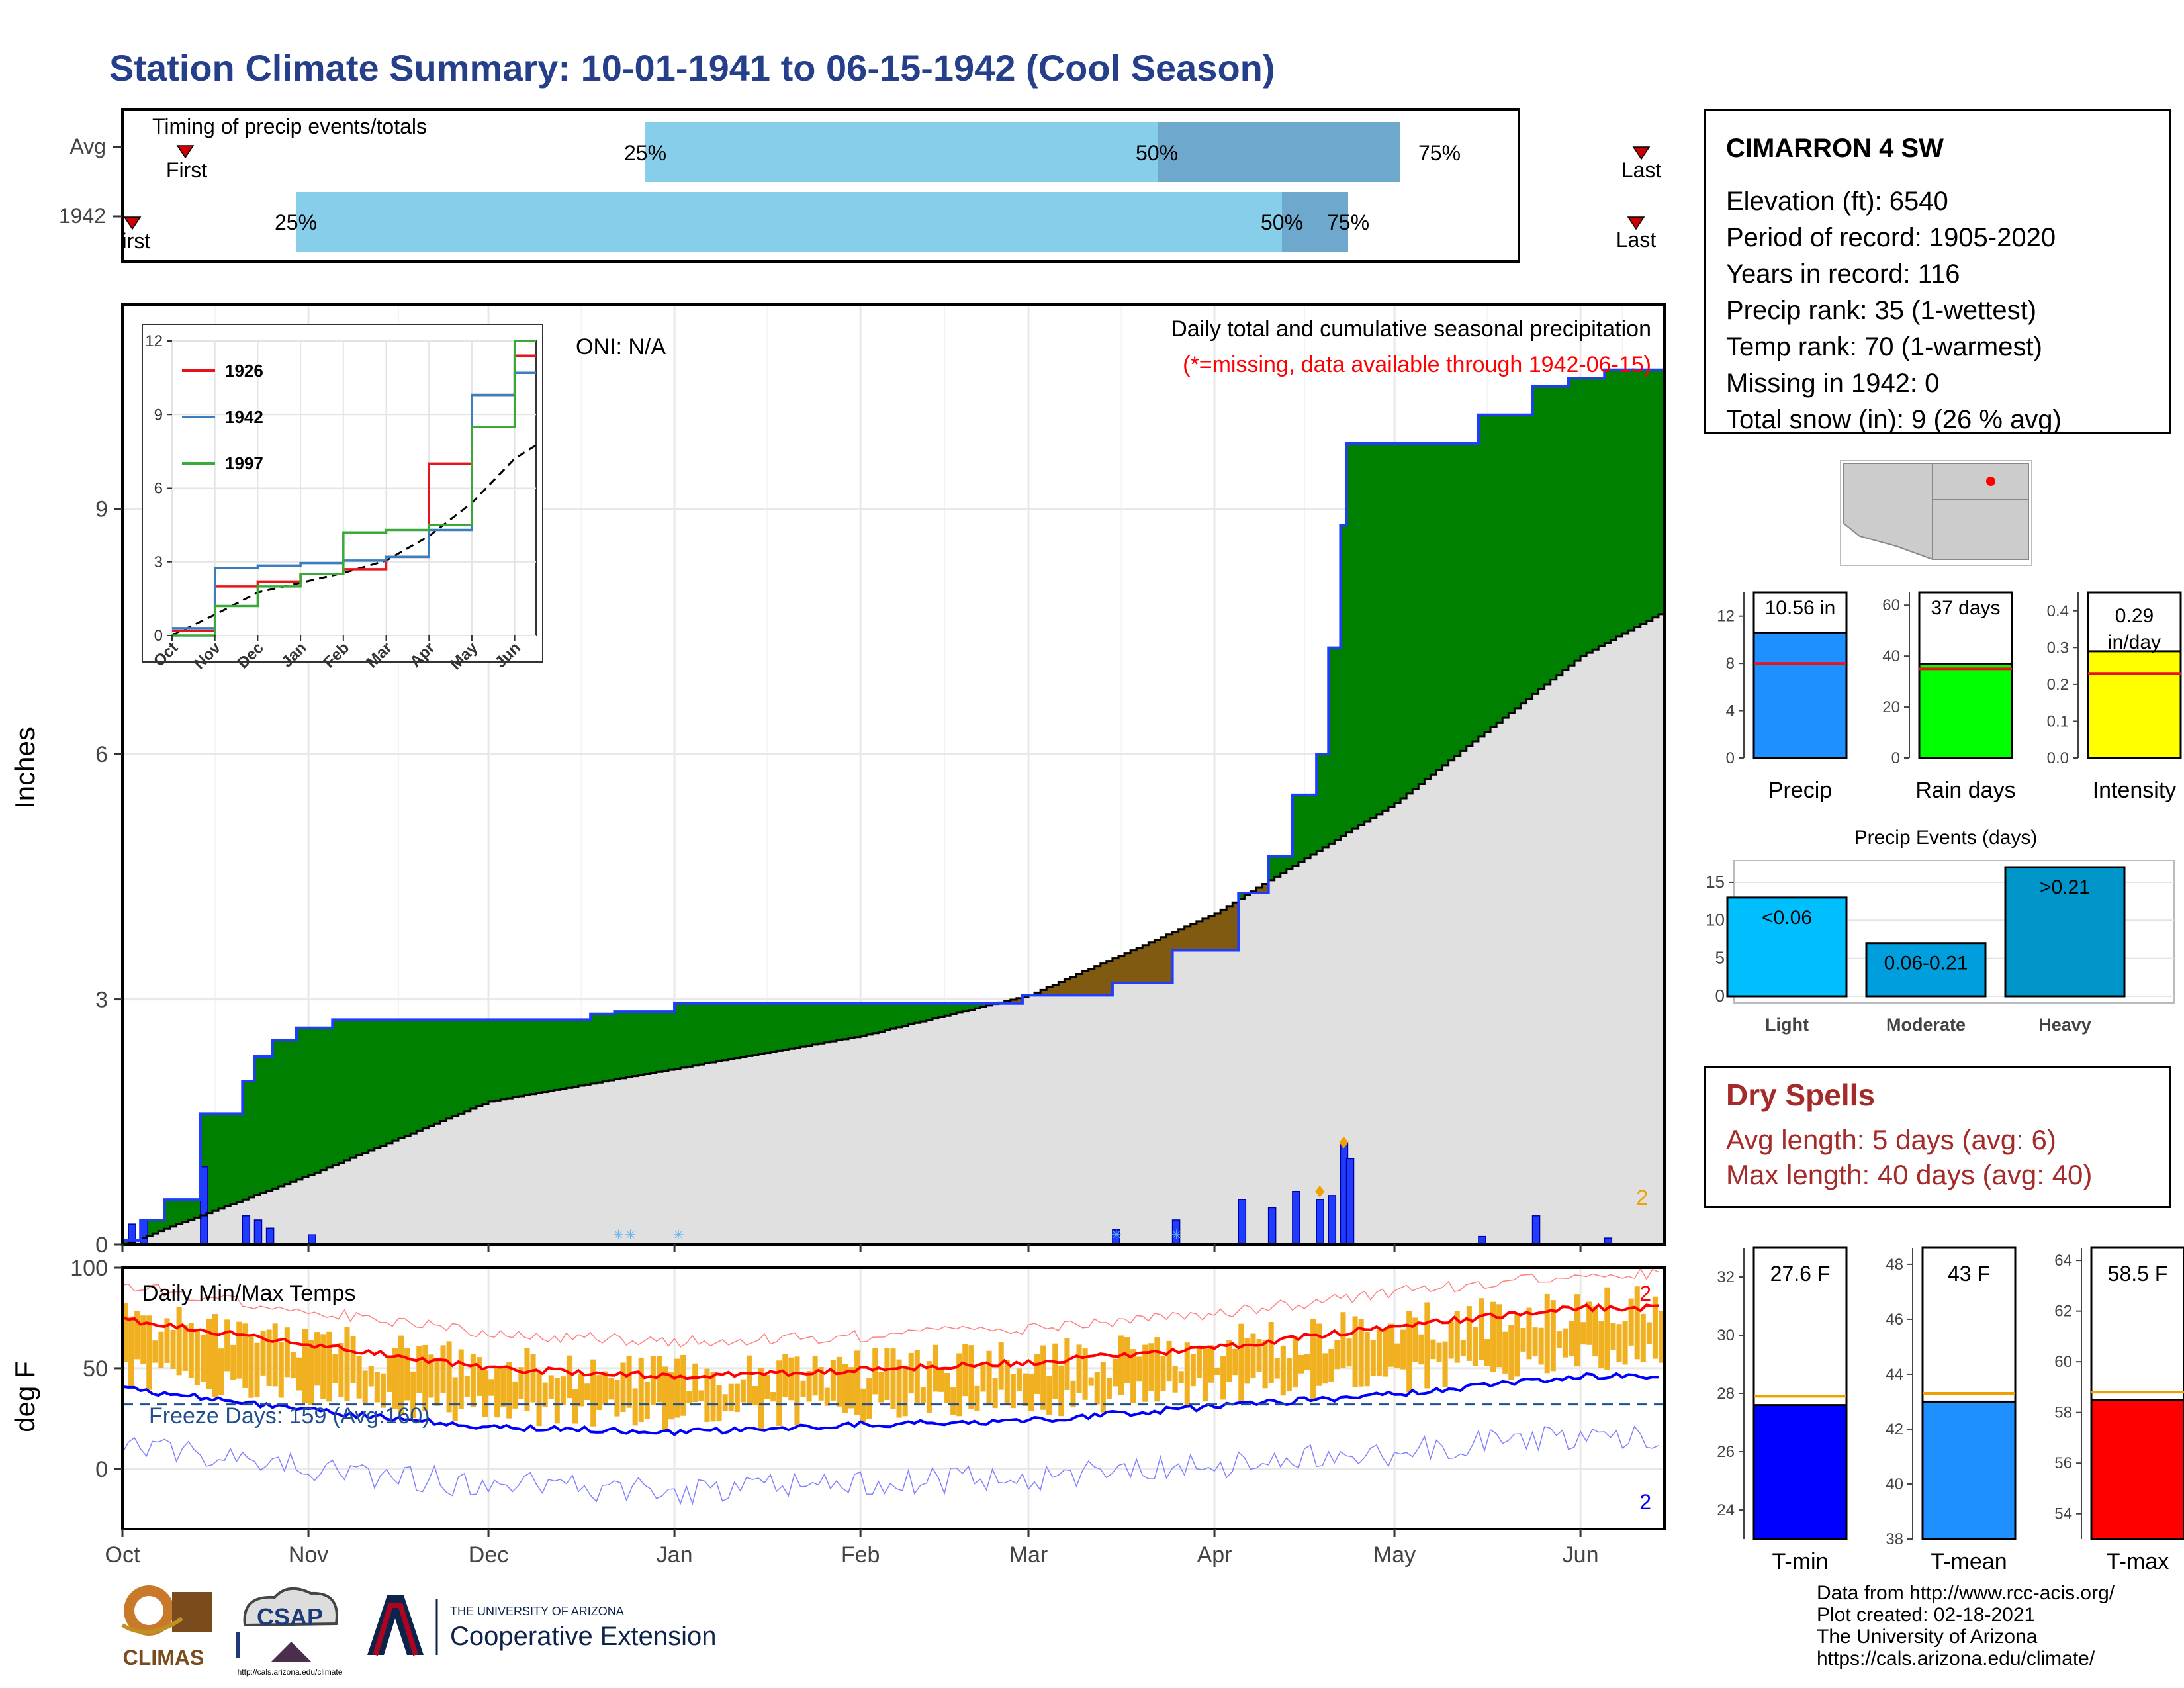  I want to click on station-elevation: Elevation (ft): 6540, so click(1837, 201).